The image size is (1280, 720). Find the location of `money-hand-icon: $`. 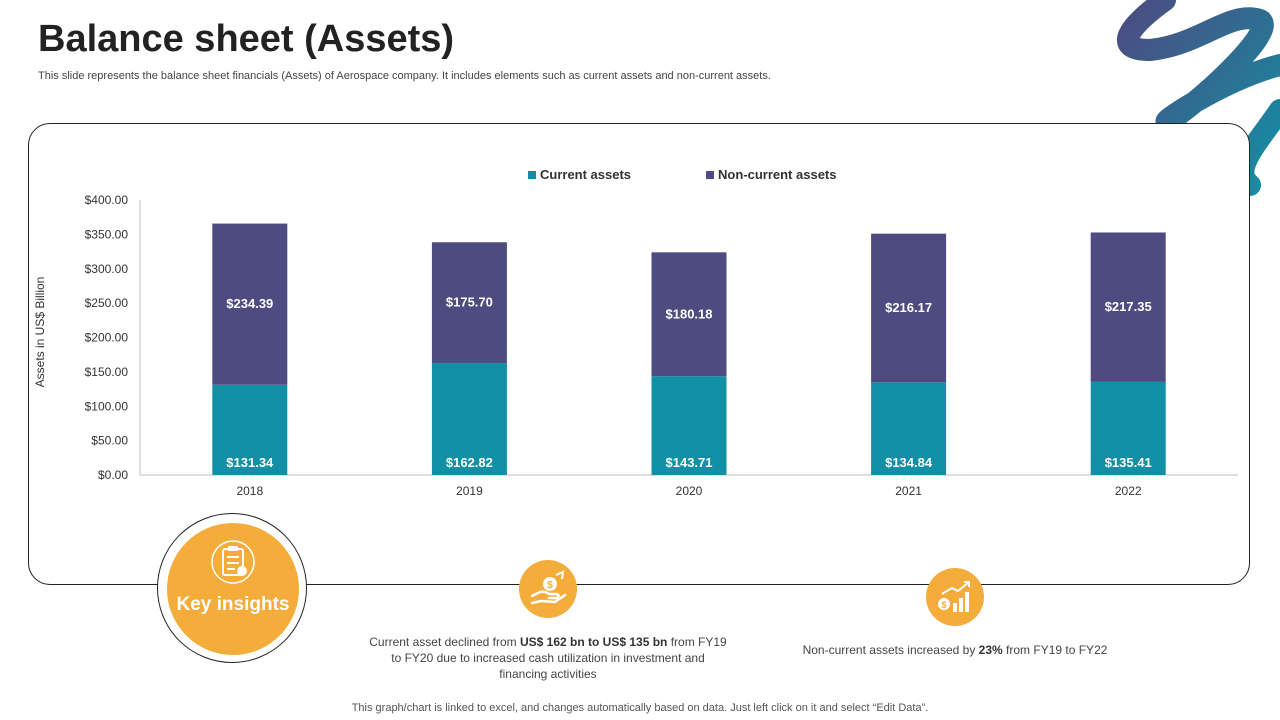

money-hand-icon: $ is located at coordinates (548, 587).